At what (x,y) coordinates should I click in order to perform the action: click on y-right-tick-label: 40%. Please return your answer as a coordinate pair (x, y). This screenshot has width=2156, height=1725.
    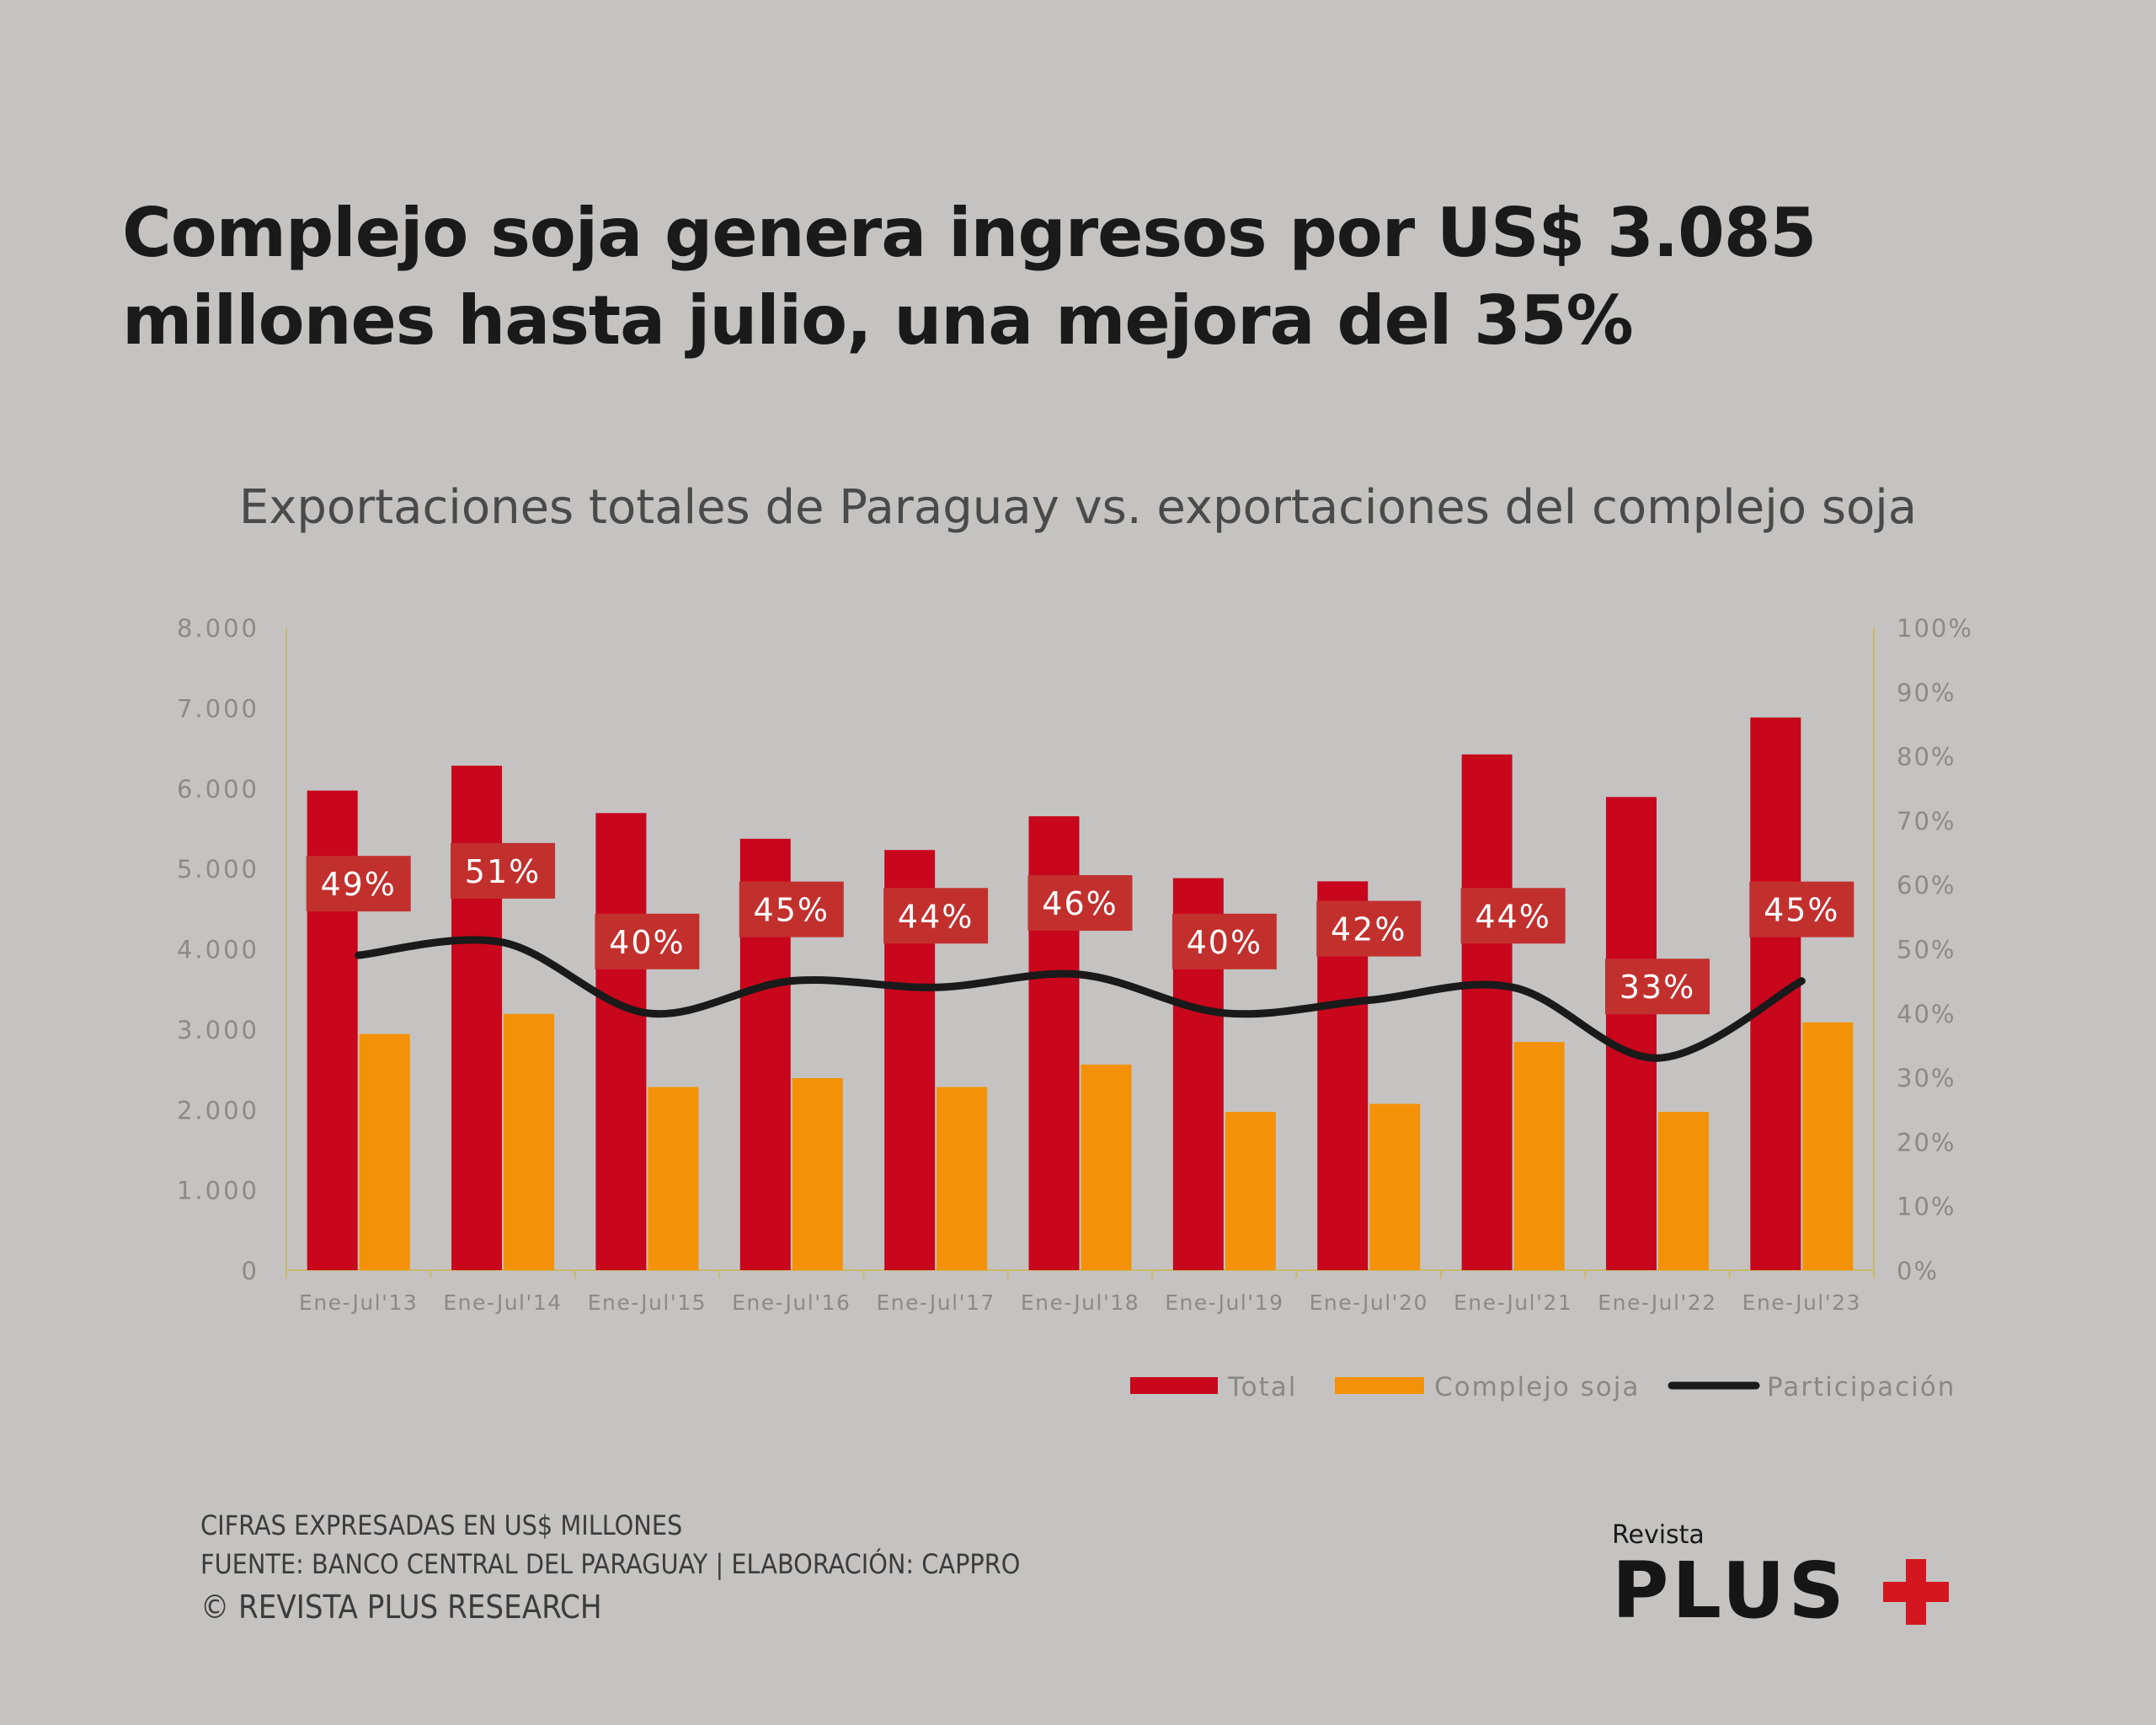
    Looking at the image, I should click on (1926, 1014).